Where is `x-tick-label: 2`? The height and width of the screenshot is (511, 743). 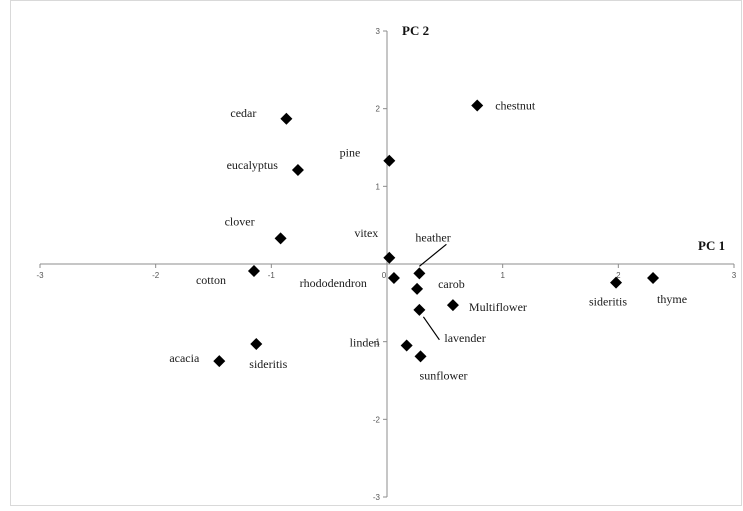
x-tick-label: 2 is located at coordinates (618, 275).